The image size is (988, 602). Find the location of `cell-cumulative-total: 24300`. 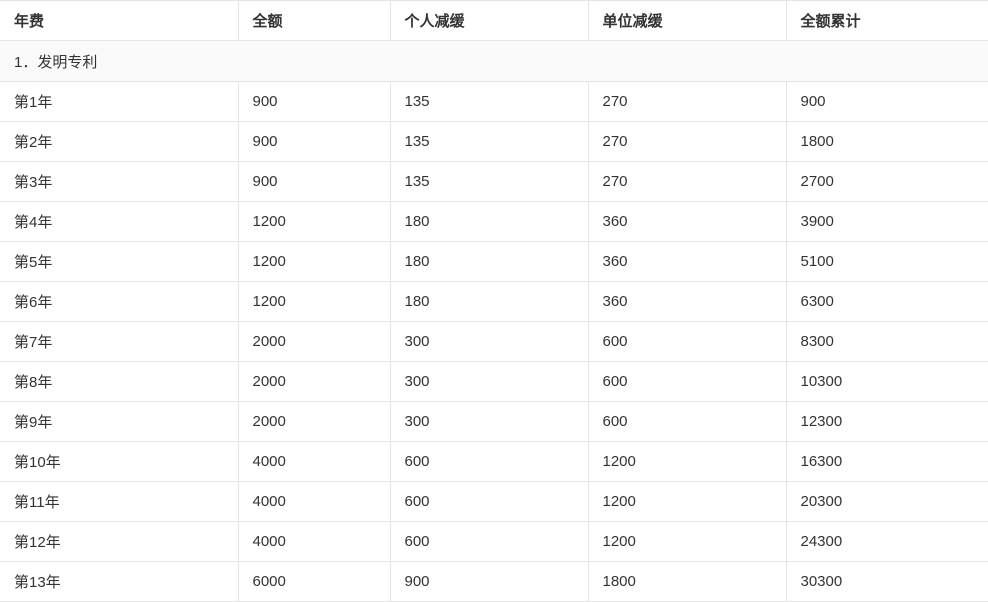

cell-cumulative-total: 24300 is located at coordinates (886, 541).